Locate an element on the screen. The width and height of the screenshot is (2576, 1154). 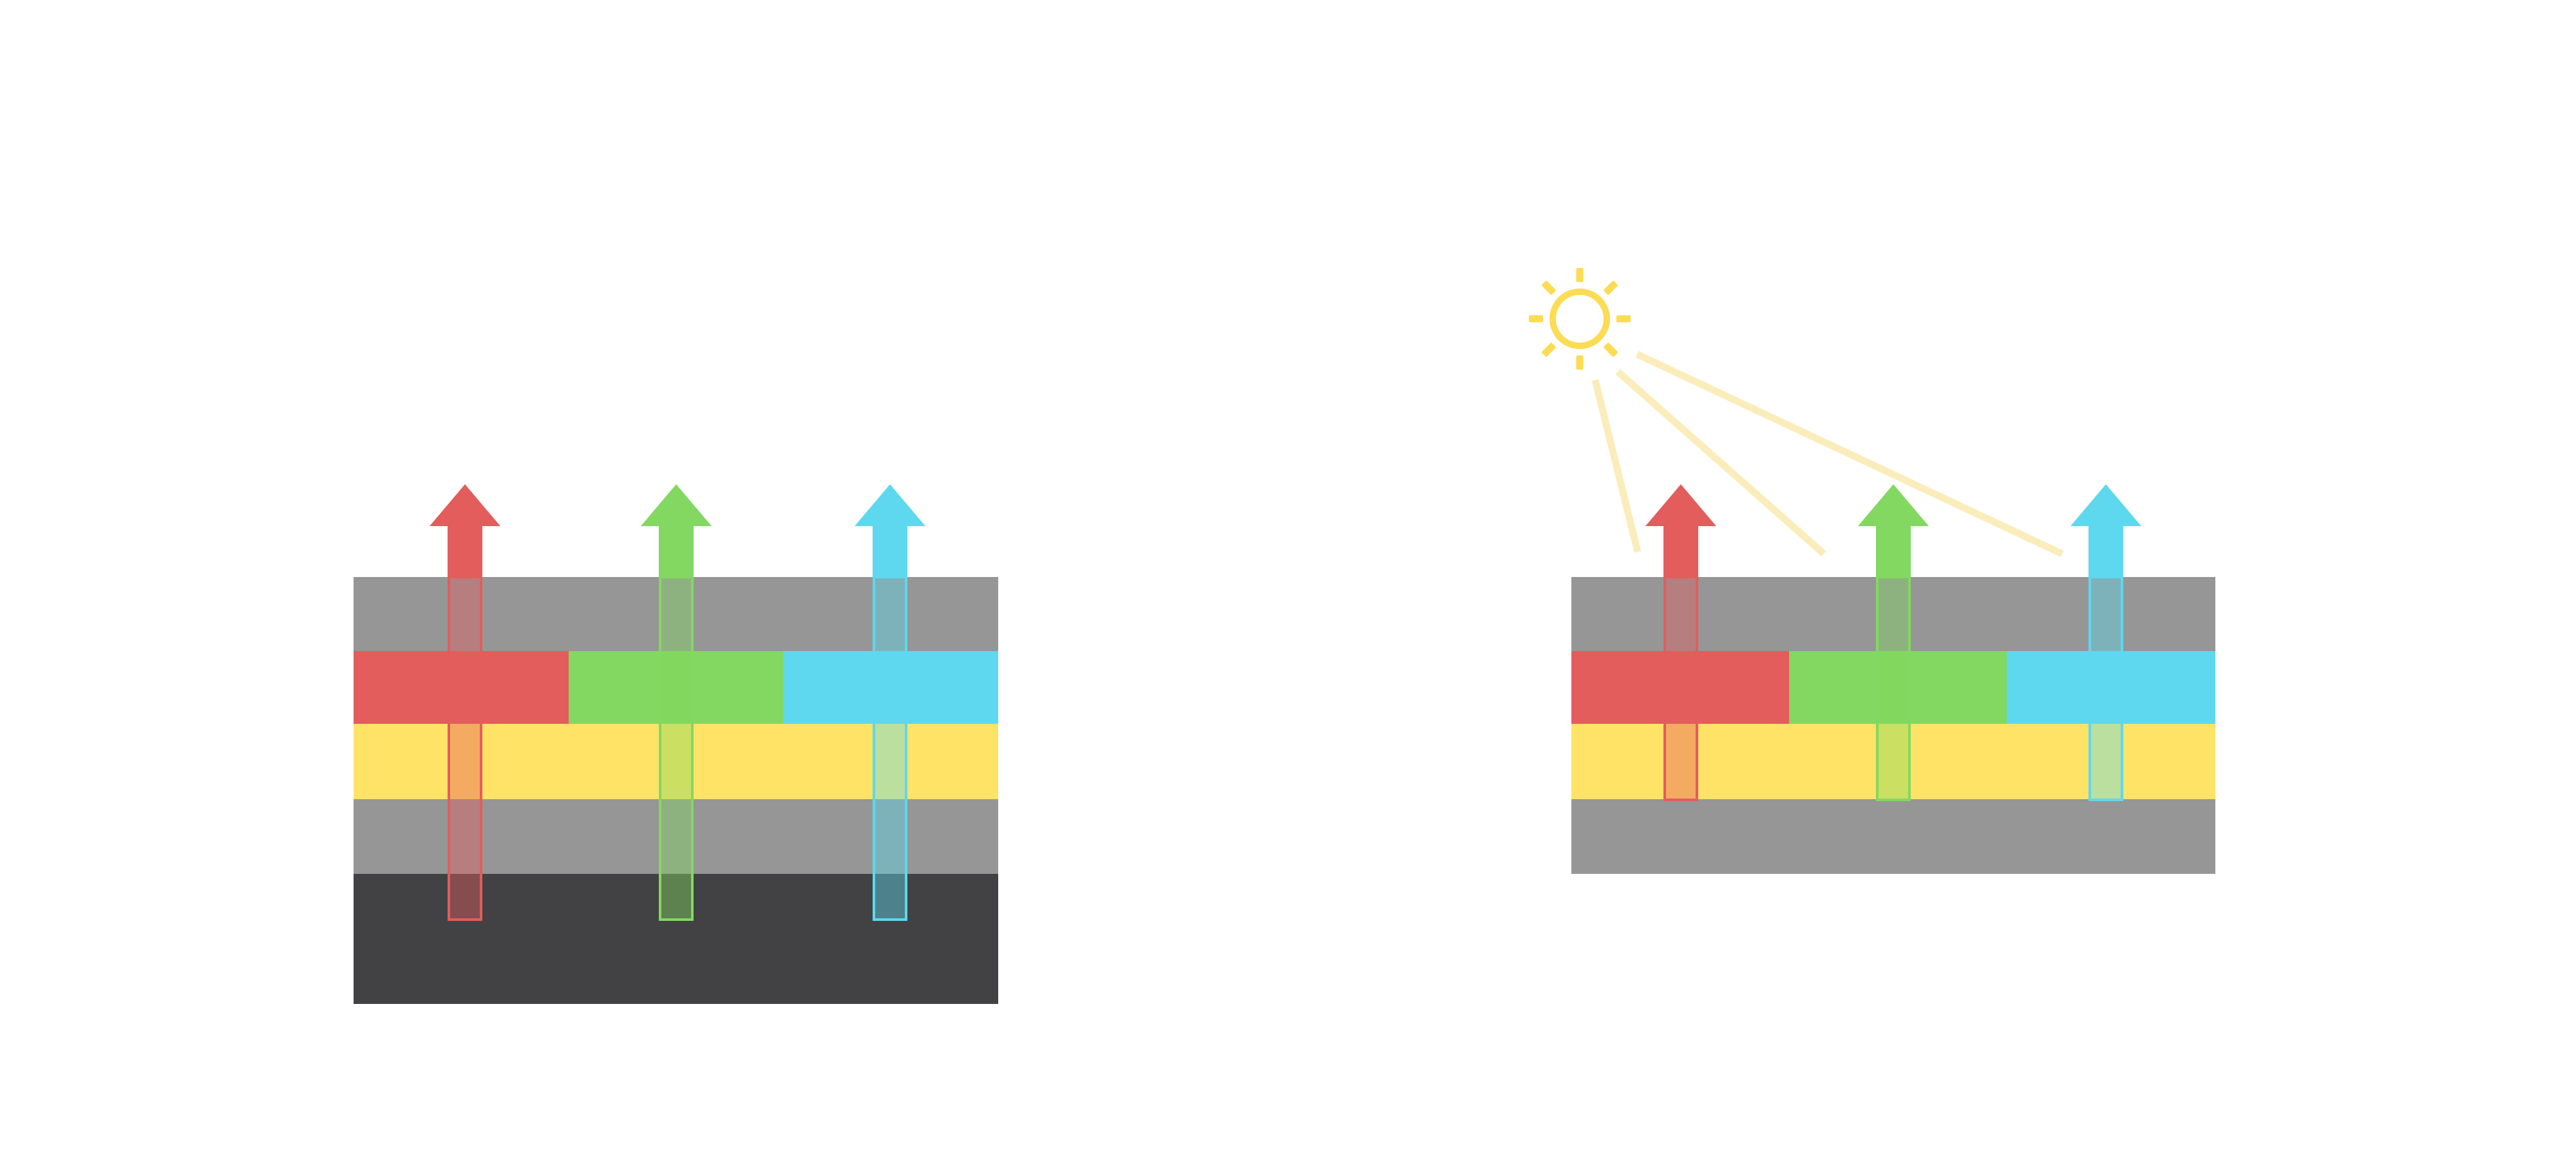
backlit-display-stack-green-light-arrow-beam is located at coordinates (677, 749).